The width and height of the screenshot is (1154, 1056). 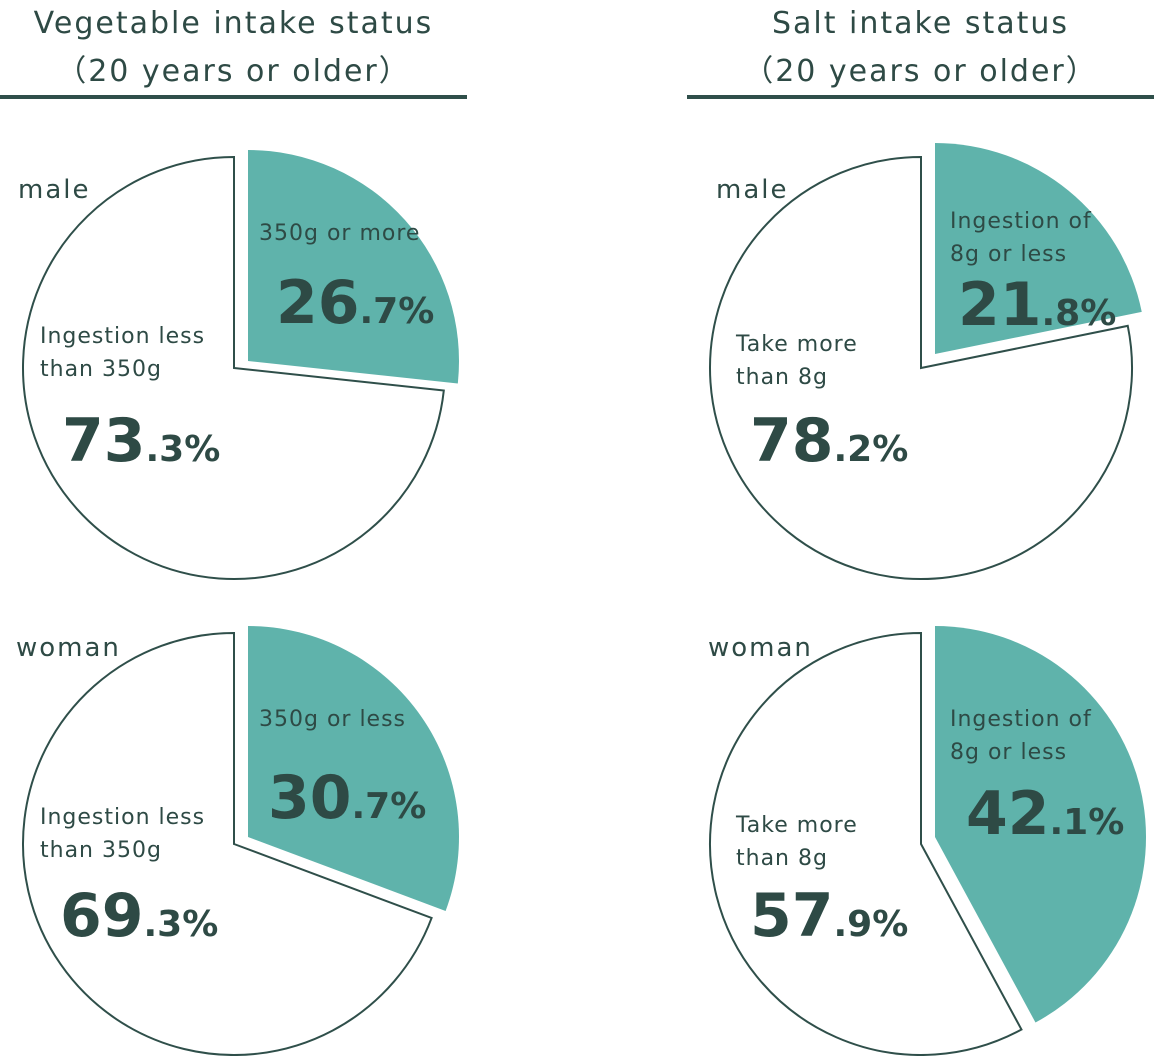 What do you see at coordinates (871, 924) in the screenshot?
I see `data-label-dec: .9%` at bounding box center [871, 924].